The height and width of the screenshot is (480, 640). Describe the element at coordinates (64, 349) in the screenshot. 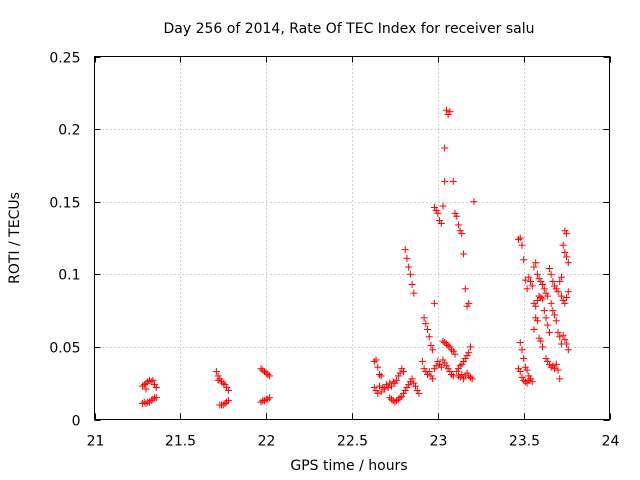

I see `y-tick-label: 0.05` at that location.